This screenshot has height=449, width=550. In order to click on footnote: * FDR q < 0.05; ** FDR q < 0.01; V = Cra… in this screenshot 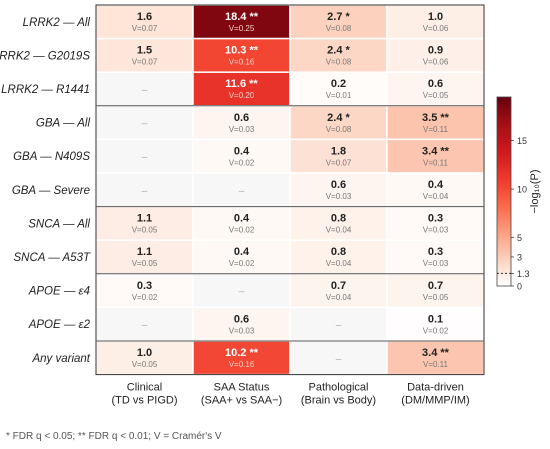, I will do `click(114, 436)`.